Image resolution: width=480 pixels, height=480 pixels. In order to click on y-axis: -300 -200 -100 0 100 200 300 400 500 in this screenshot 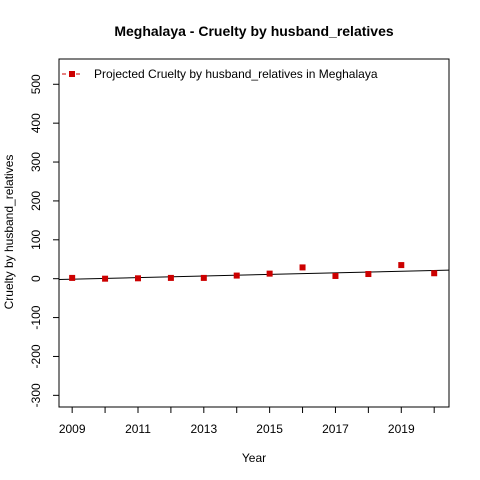, I will do `click(44, 240)`.